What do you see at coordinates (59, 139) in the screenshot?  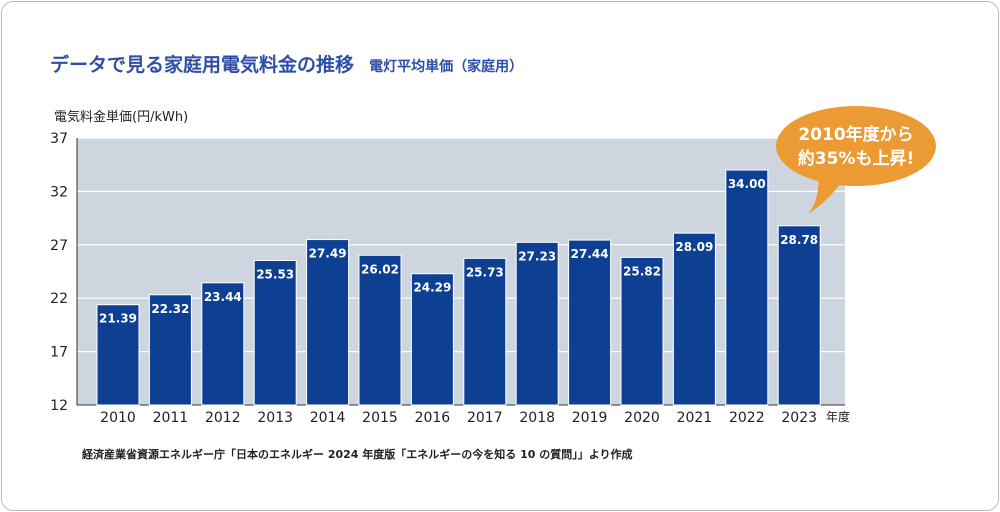 I see `y-tick-label: 37` at bounding box center [59, 139].